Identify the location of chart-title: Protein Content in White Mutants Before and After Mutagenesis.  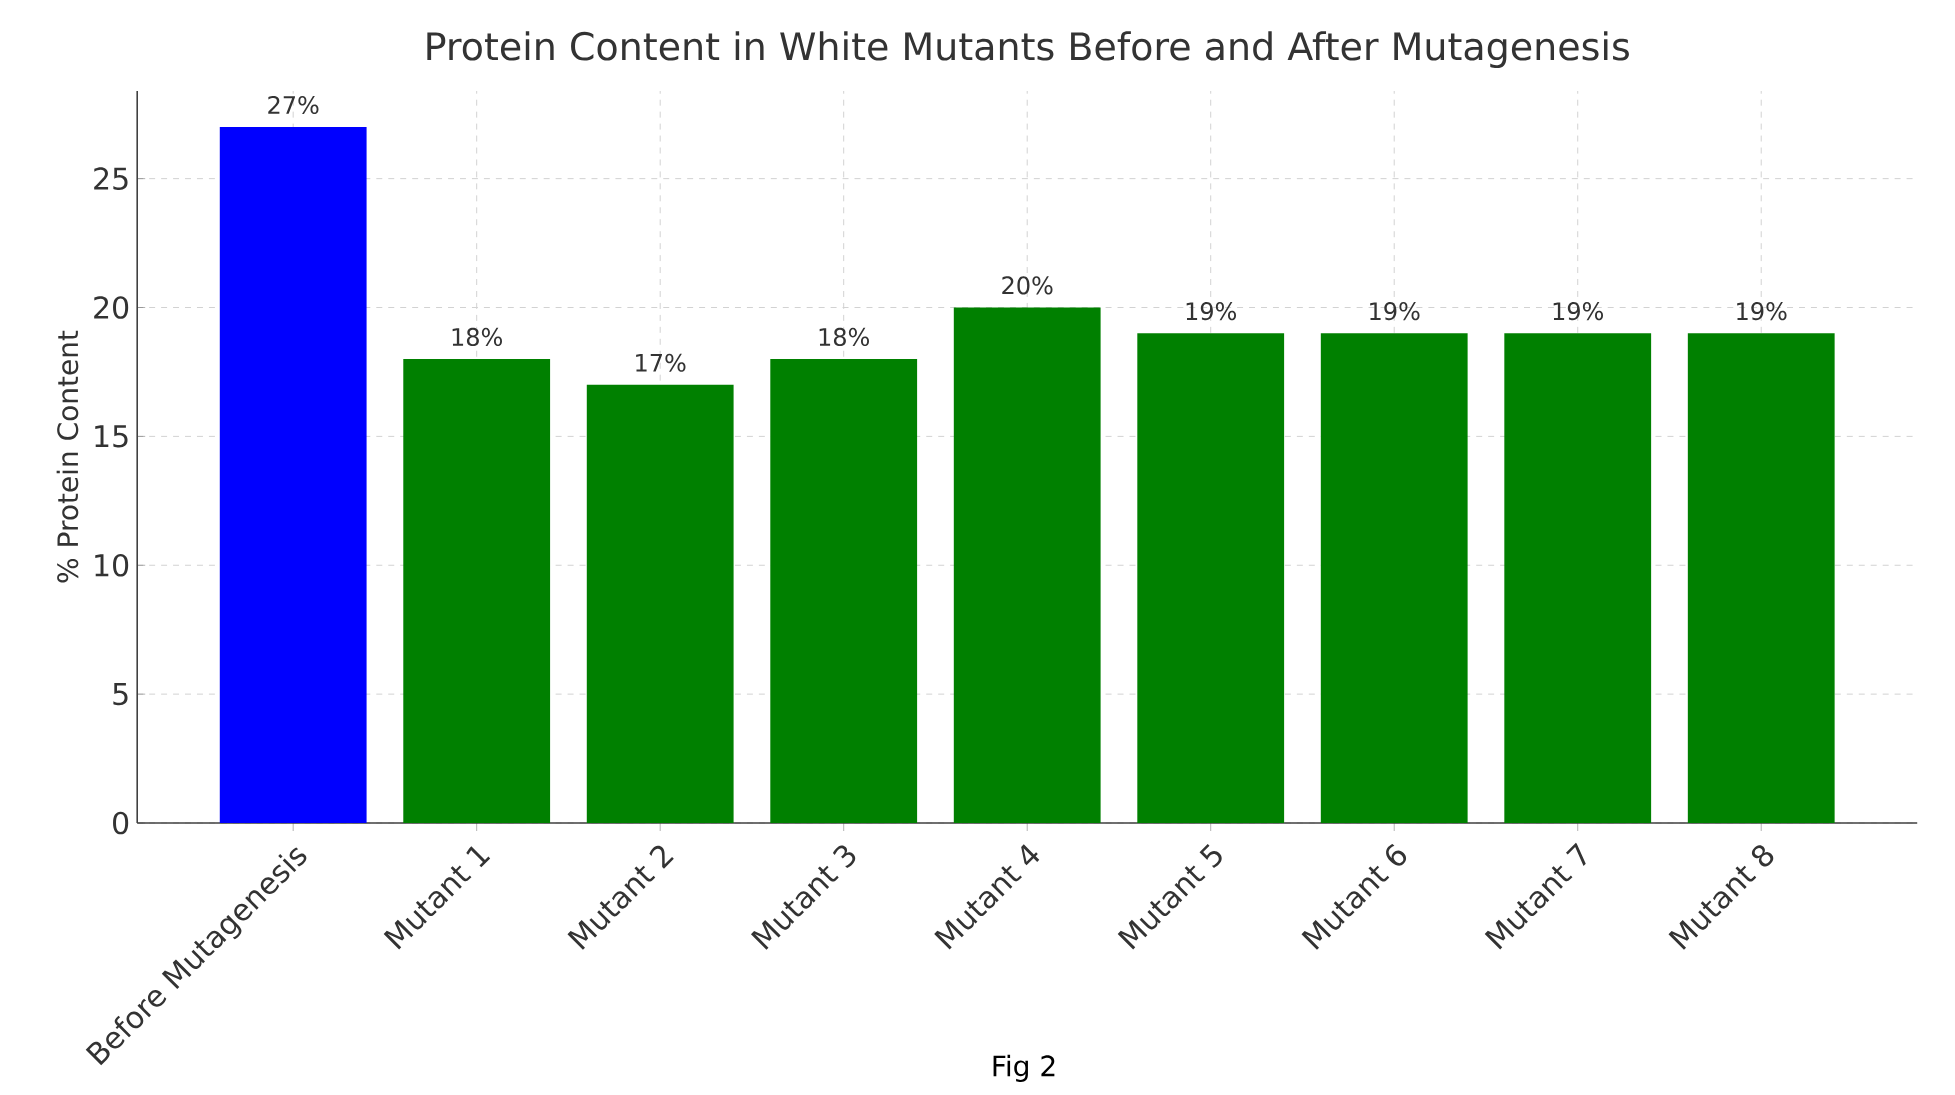
(1028, 49).